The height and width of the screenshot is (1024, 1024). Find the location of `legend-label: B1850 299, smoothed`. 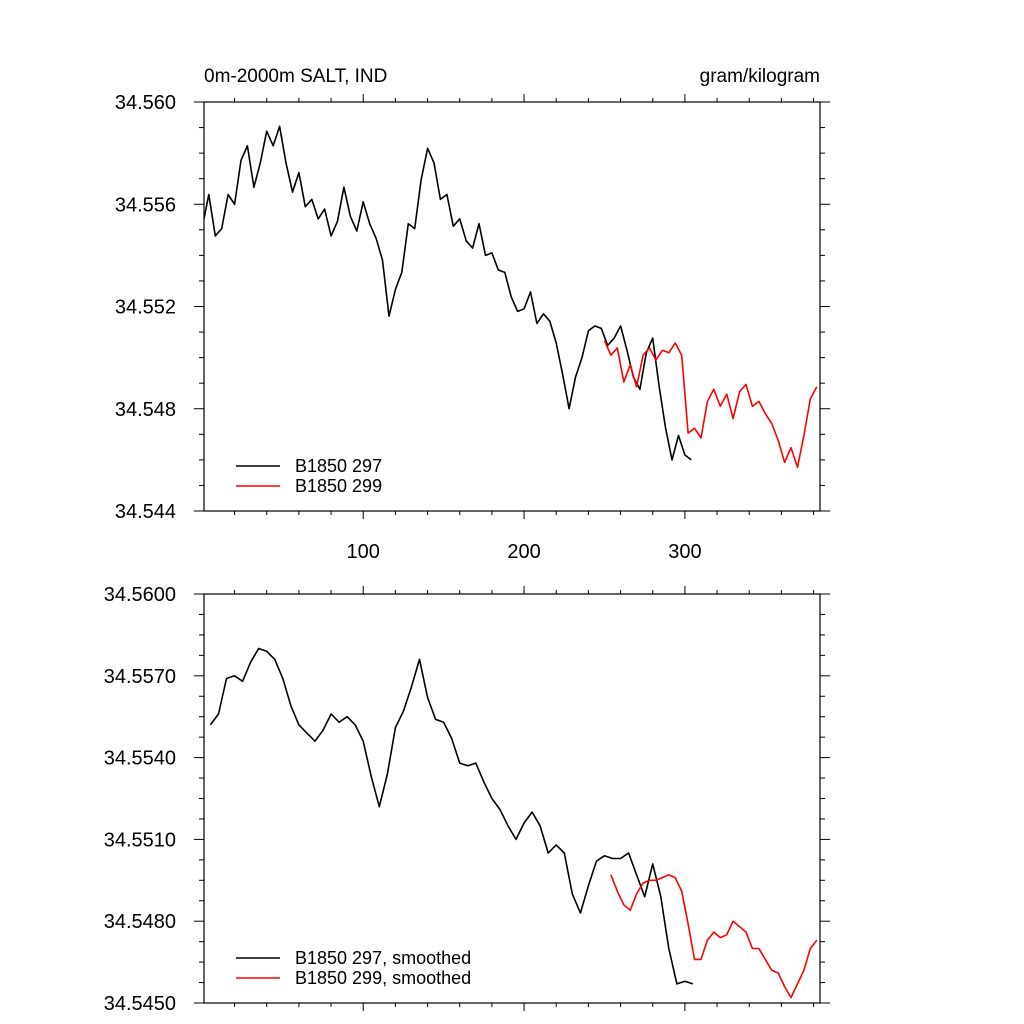

legend-label: B1850 299, smoothed is located at coordinates (383, 978).